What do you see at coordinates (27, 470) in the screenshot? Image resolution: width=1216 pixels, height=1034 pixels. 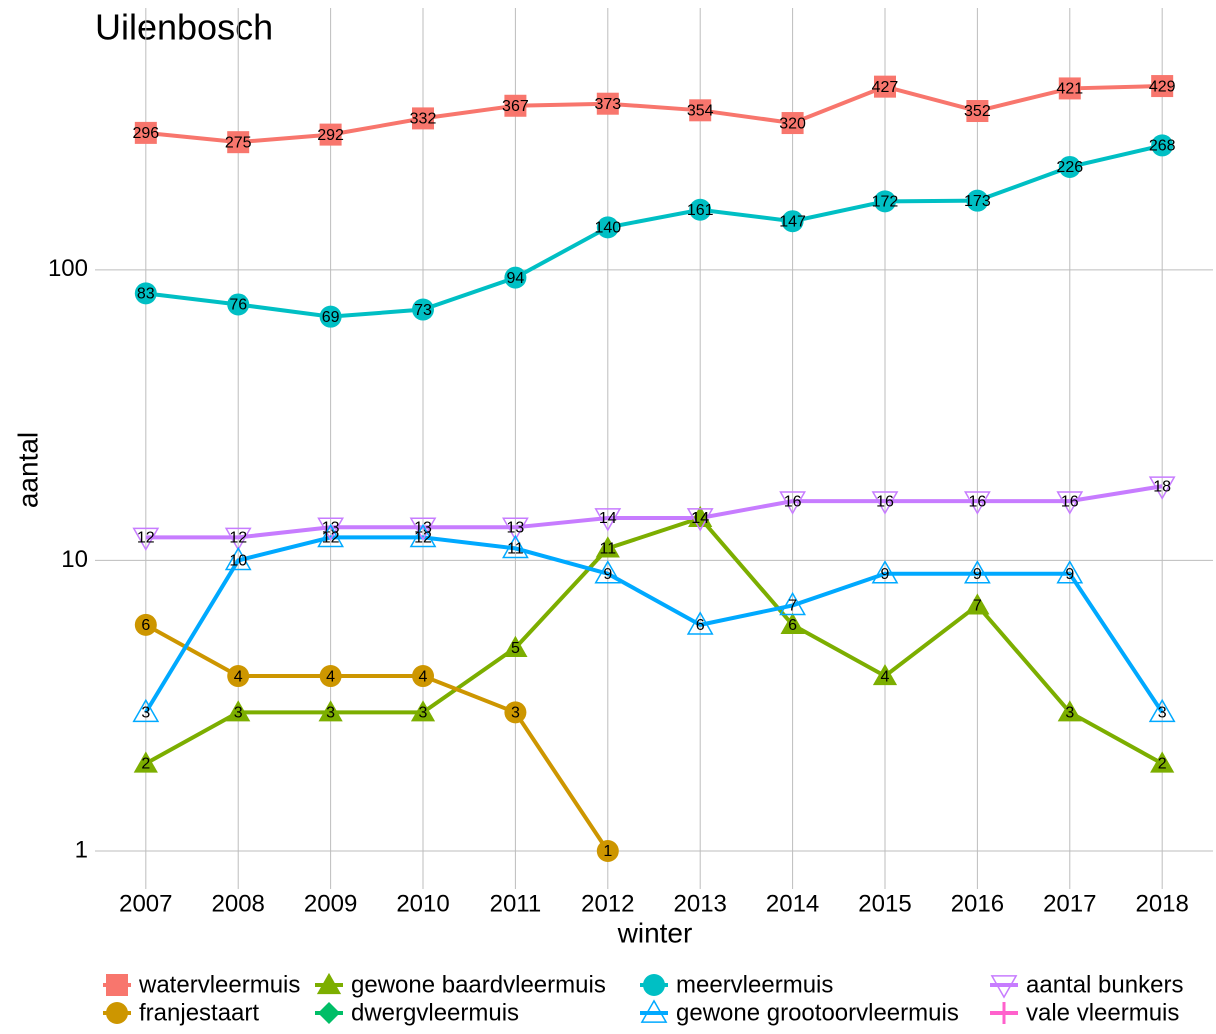 I see `y-axis-label: aantal` at bounding box center [27, 470].